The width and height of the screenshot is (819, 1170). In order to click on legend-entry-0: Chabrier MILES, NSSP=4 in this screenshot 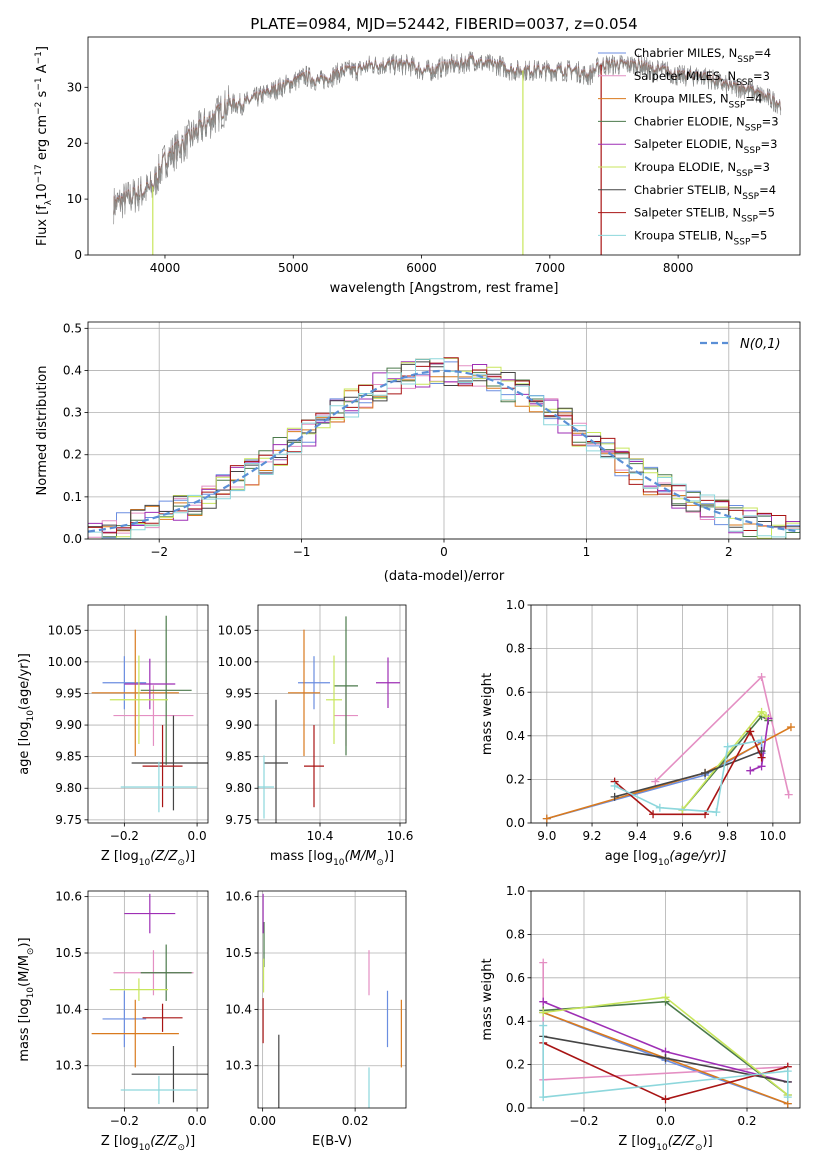, I will do `click(702, 55)`.